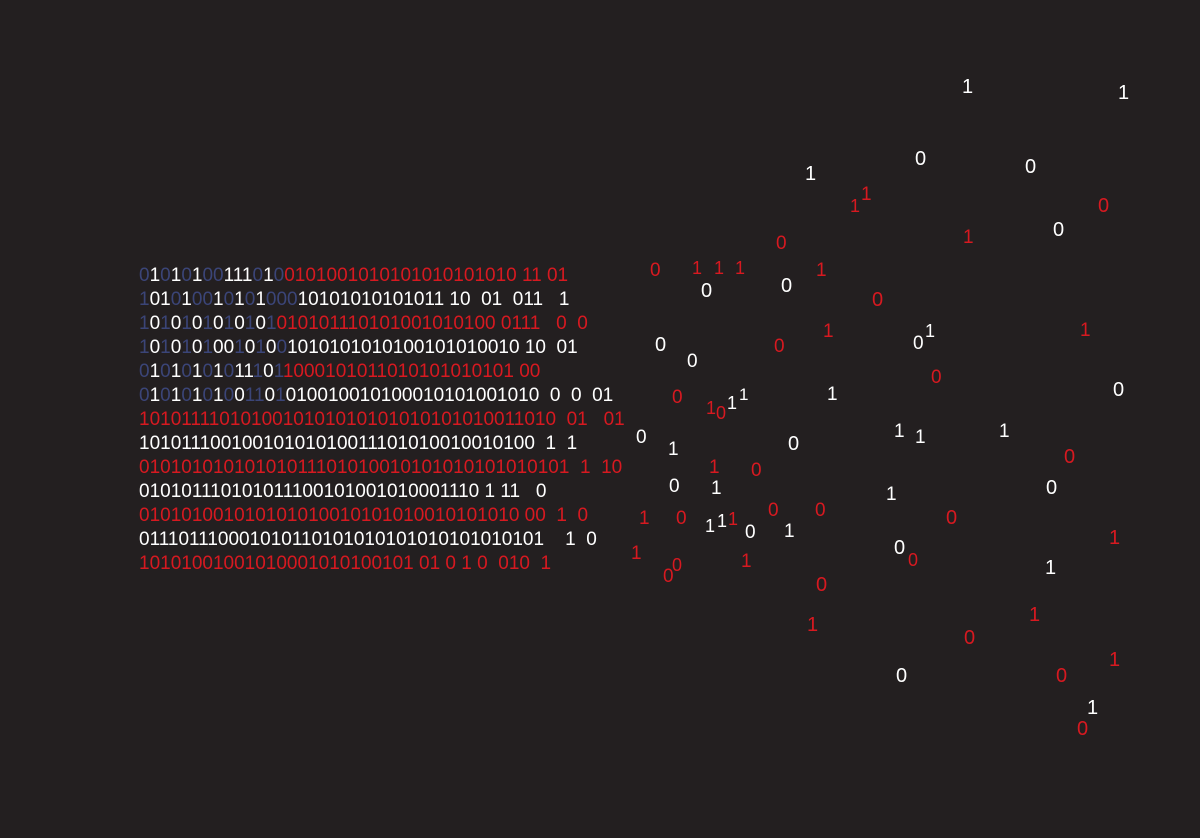 The image size is (1200, 838). I want to click on binary-segment: 111, so click(238, 275).